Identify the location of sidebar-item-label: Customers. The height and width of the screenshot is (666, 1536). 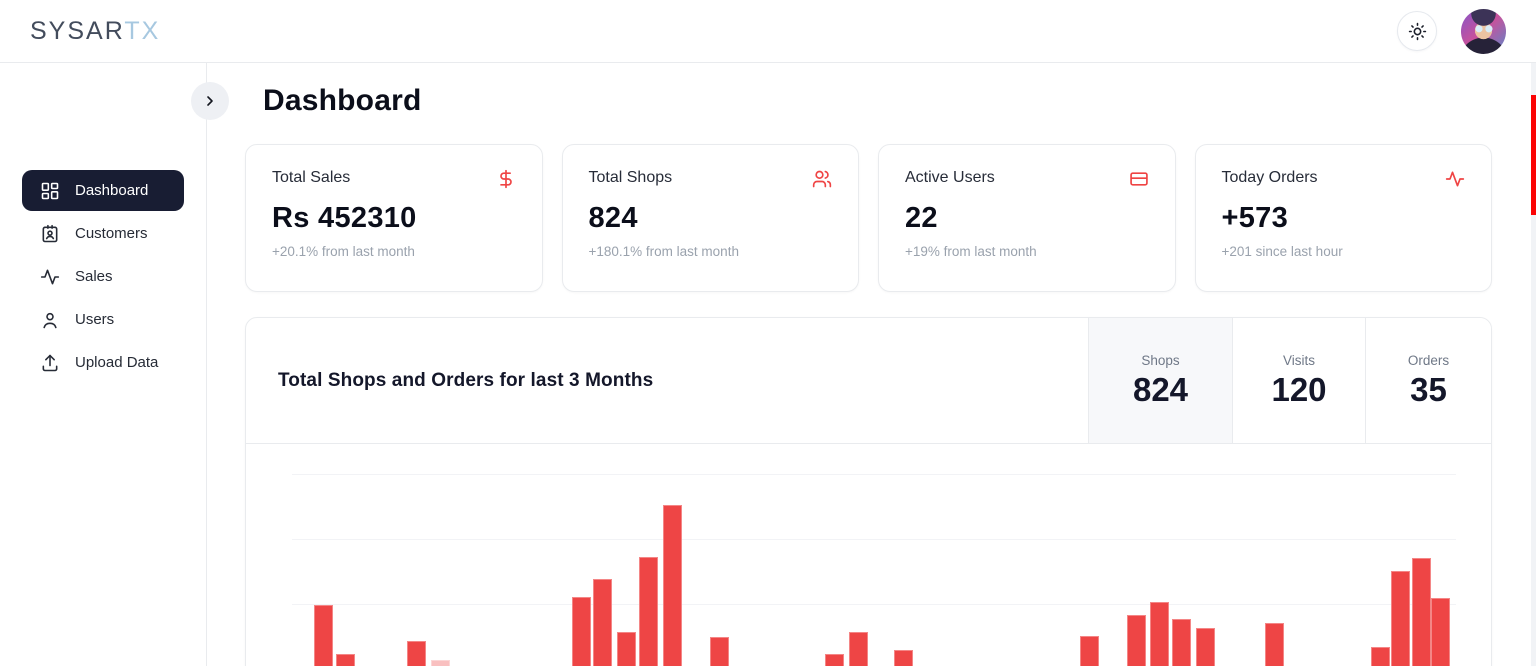
(111, 233).